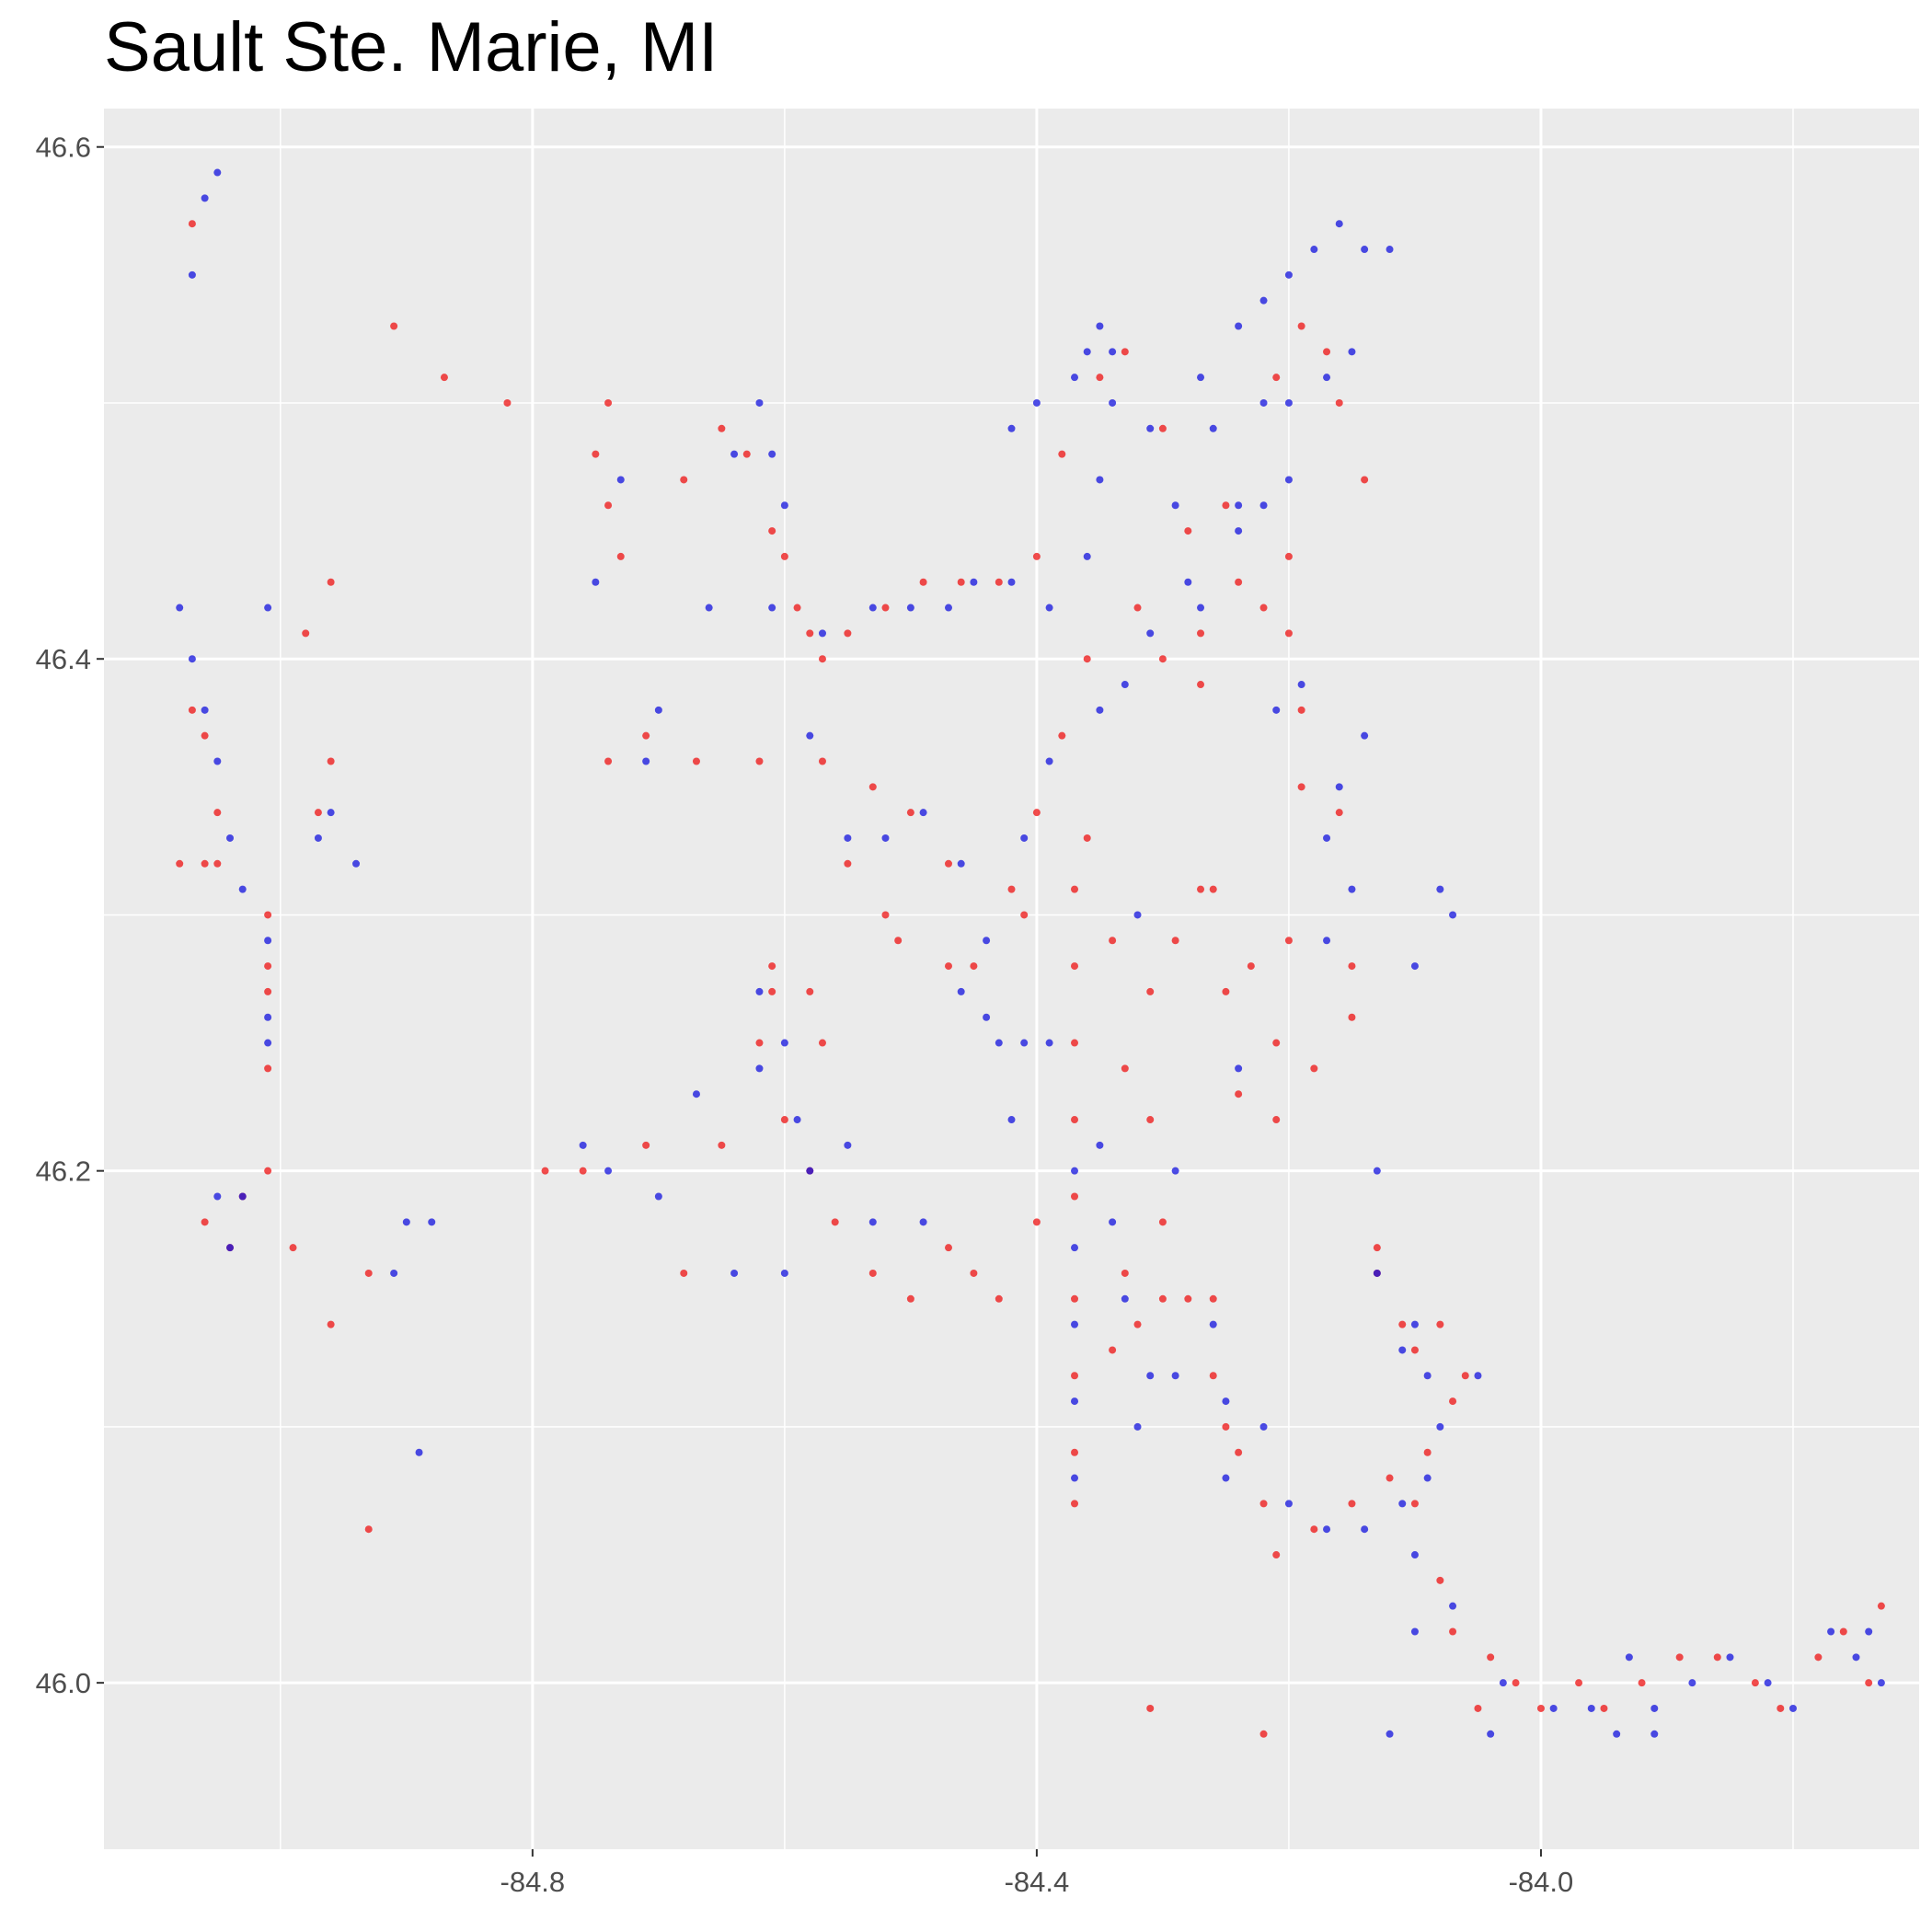  What do you see at coordinates (63, 659) in the screenshot?
I see `y-tick-label: 46.4` at bounding box center [63, 659].